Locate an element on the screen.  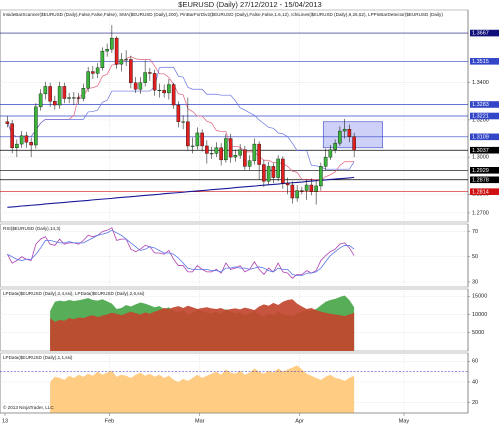
y-tick-label: 1.3200 is located at coordinates (480, 120).